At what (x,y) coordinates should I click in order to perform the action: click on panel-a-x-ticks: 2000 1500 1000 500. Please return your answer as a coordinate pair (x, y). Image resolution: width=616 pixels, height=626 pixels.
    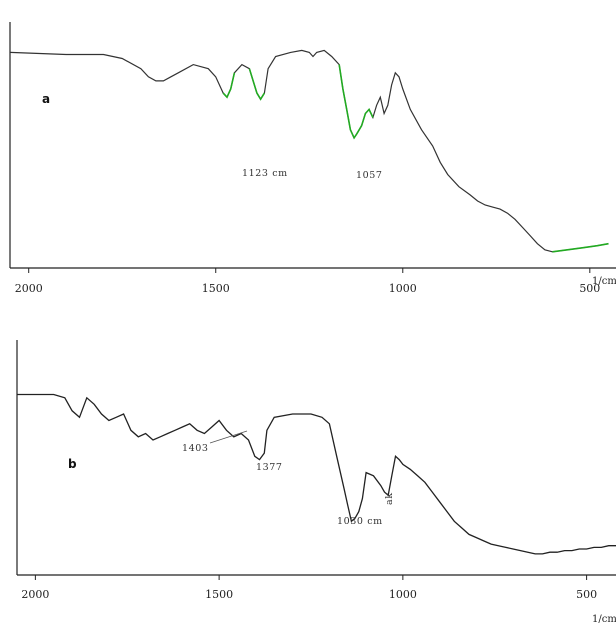
    Looking at the image, I should click on (307, 281).